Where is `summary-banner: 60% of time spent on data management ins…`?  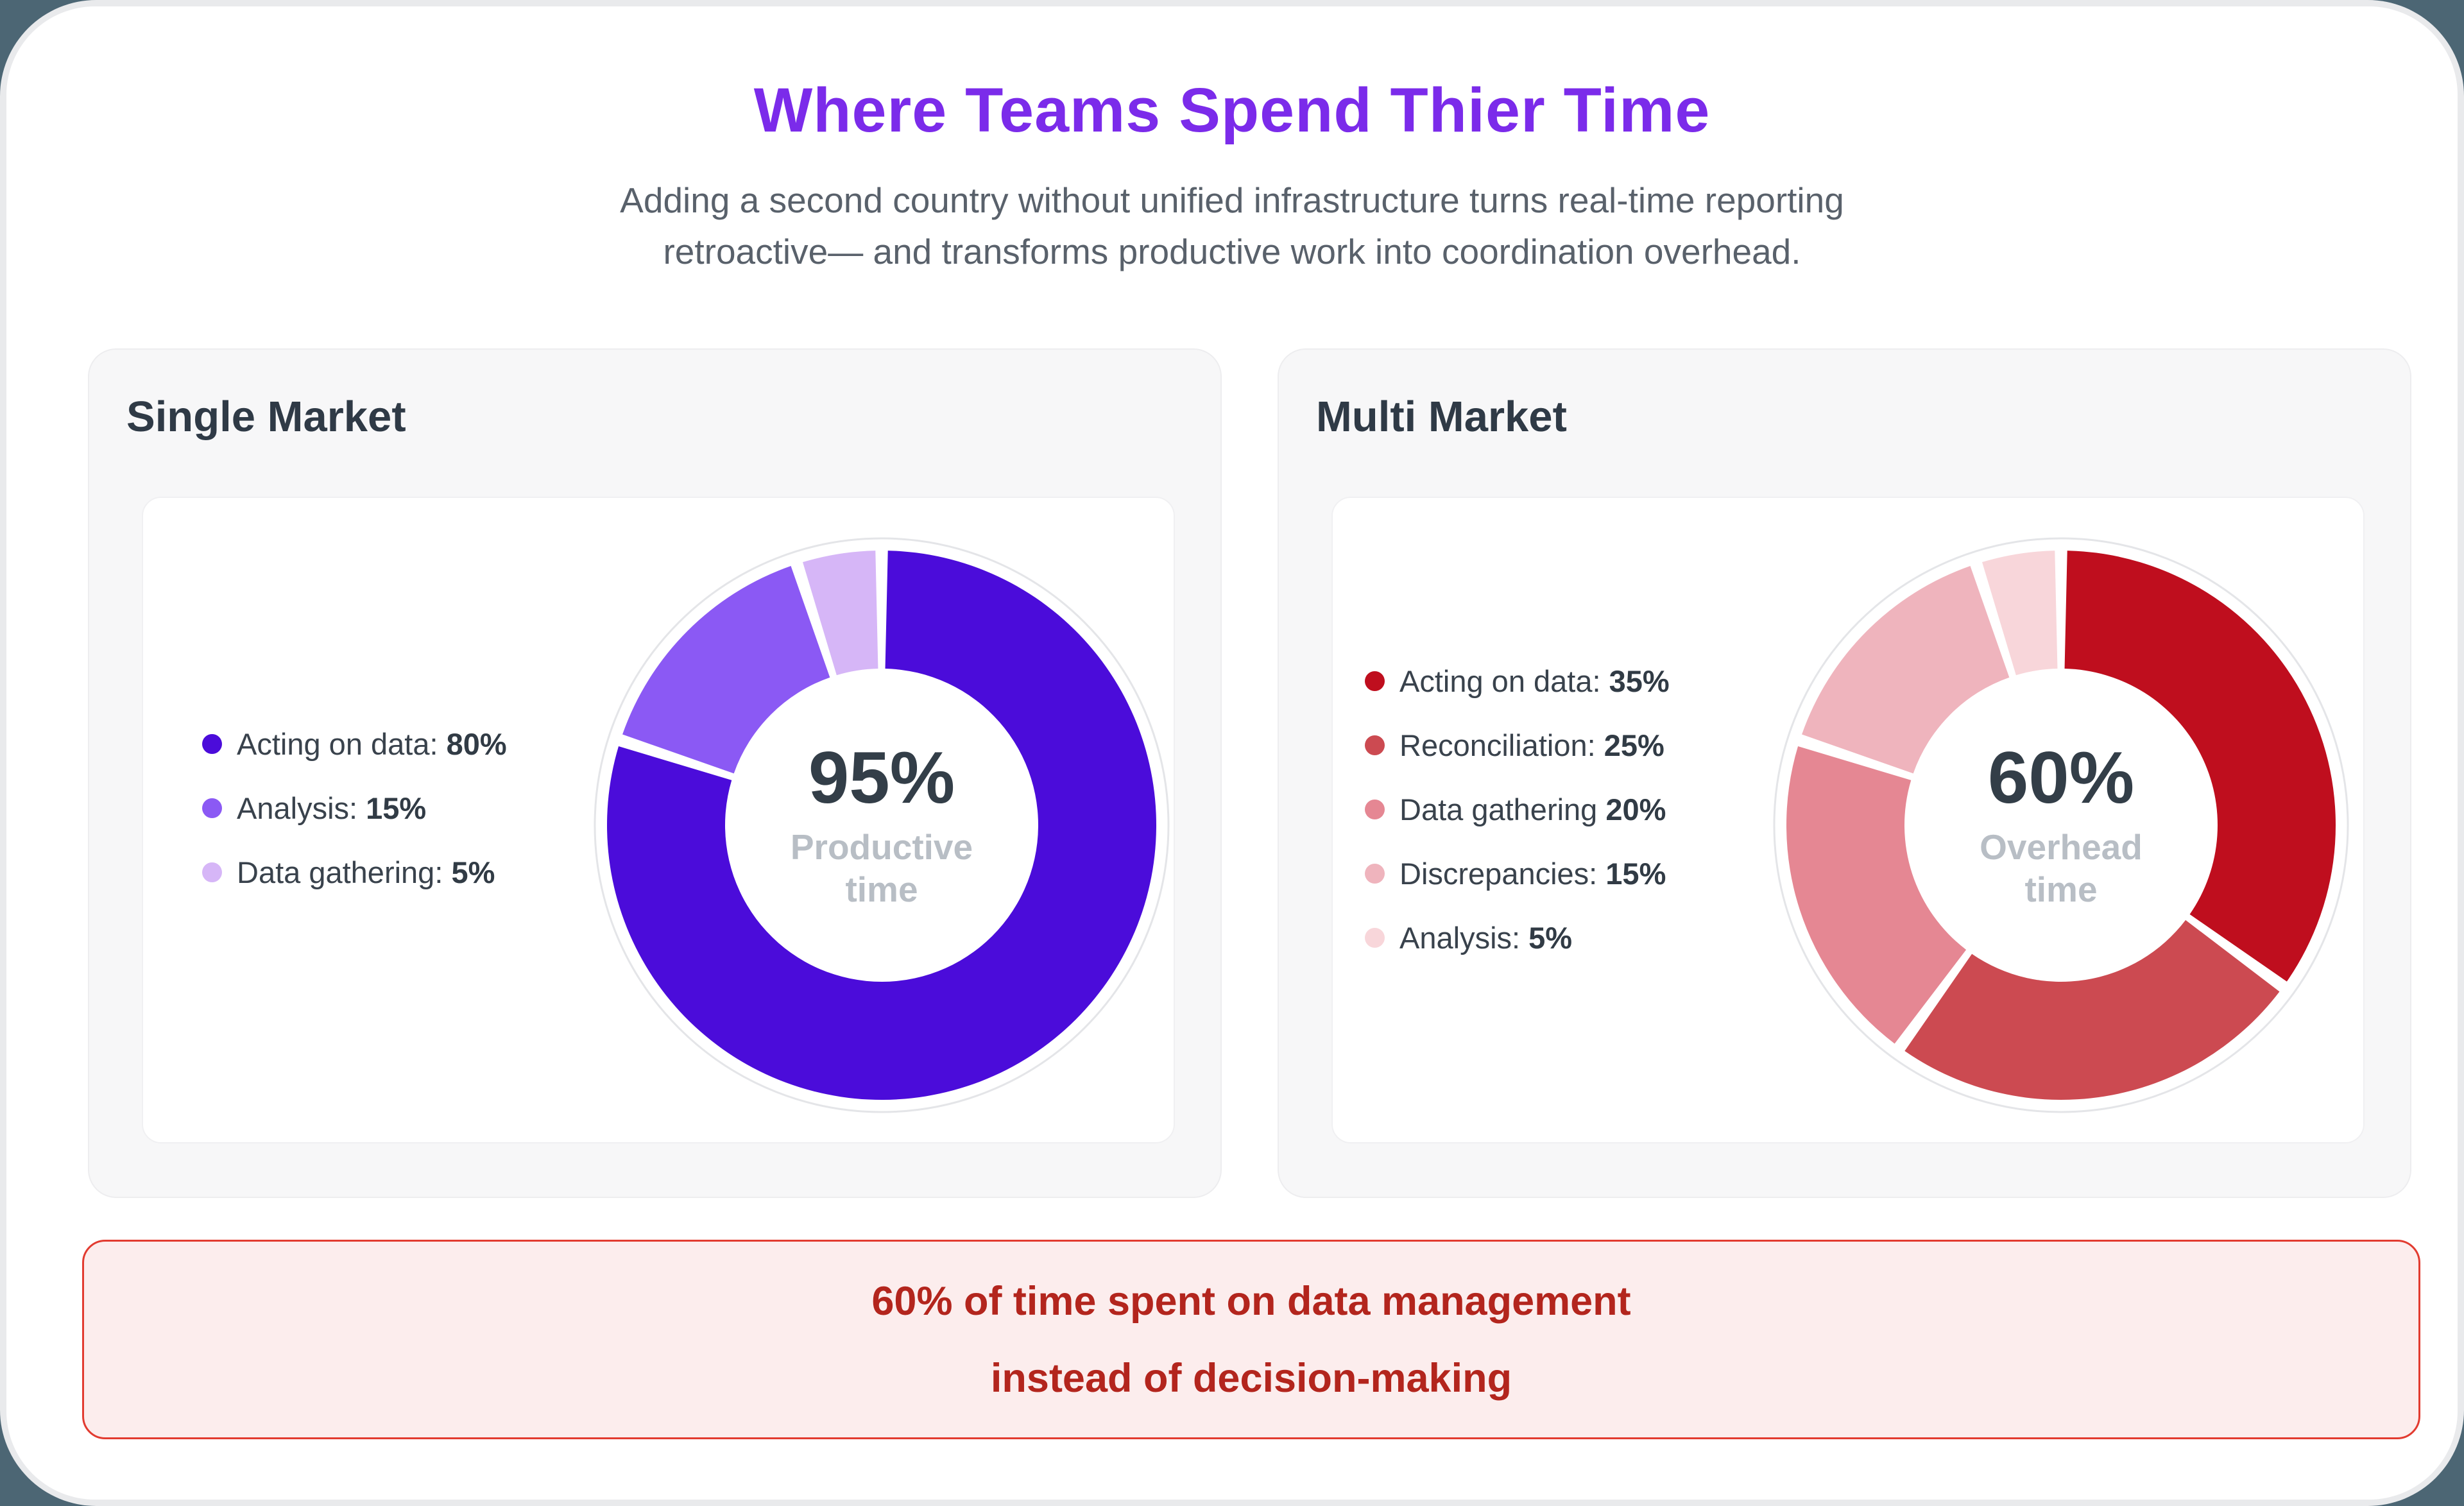 summary-banner: 60% of time spent on data management ins… is located at coordinates (1251, 1339).